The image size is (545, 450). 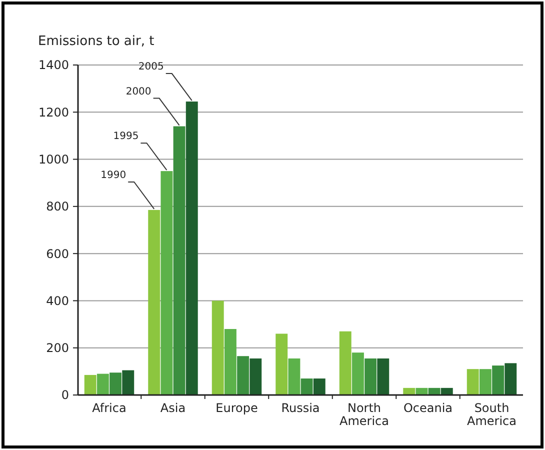 What do you see at coordinates (151, 67) in the screenshot?
I see `text: 2005` at bounding box center [151, 67].